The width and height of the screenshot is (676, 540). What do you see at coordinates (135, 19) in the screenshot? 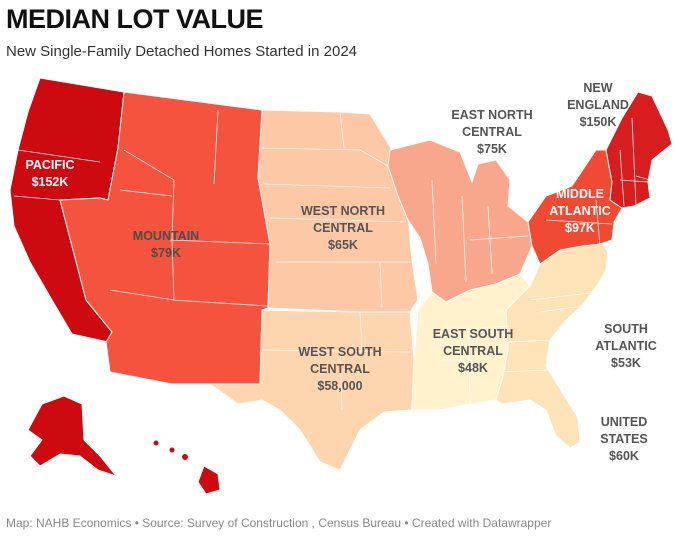
I see `map-title: MEDIAN LOT VALUE` at bounding box center [135, 19].